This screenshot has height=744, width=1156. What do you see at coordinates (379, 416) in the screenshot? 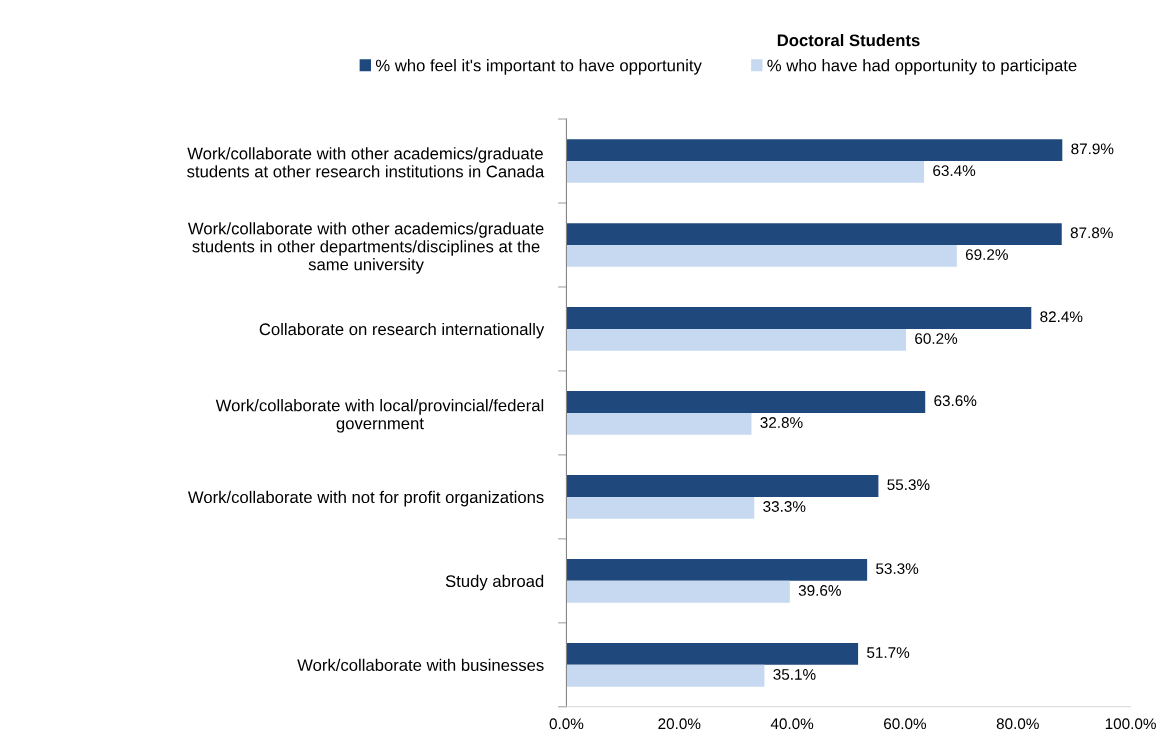
I see `y-tick-label: Work/collaborate with local/provincial/federal government` at bounding box center [379, 416].